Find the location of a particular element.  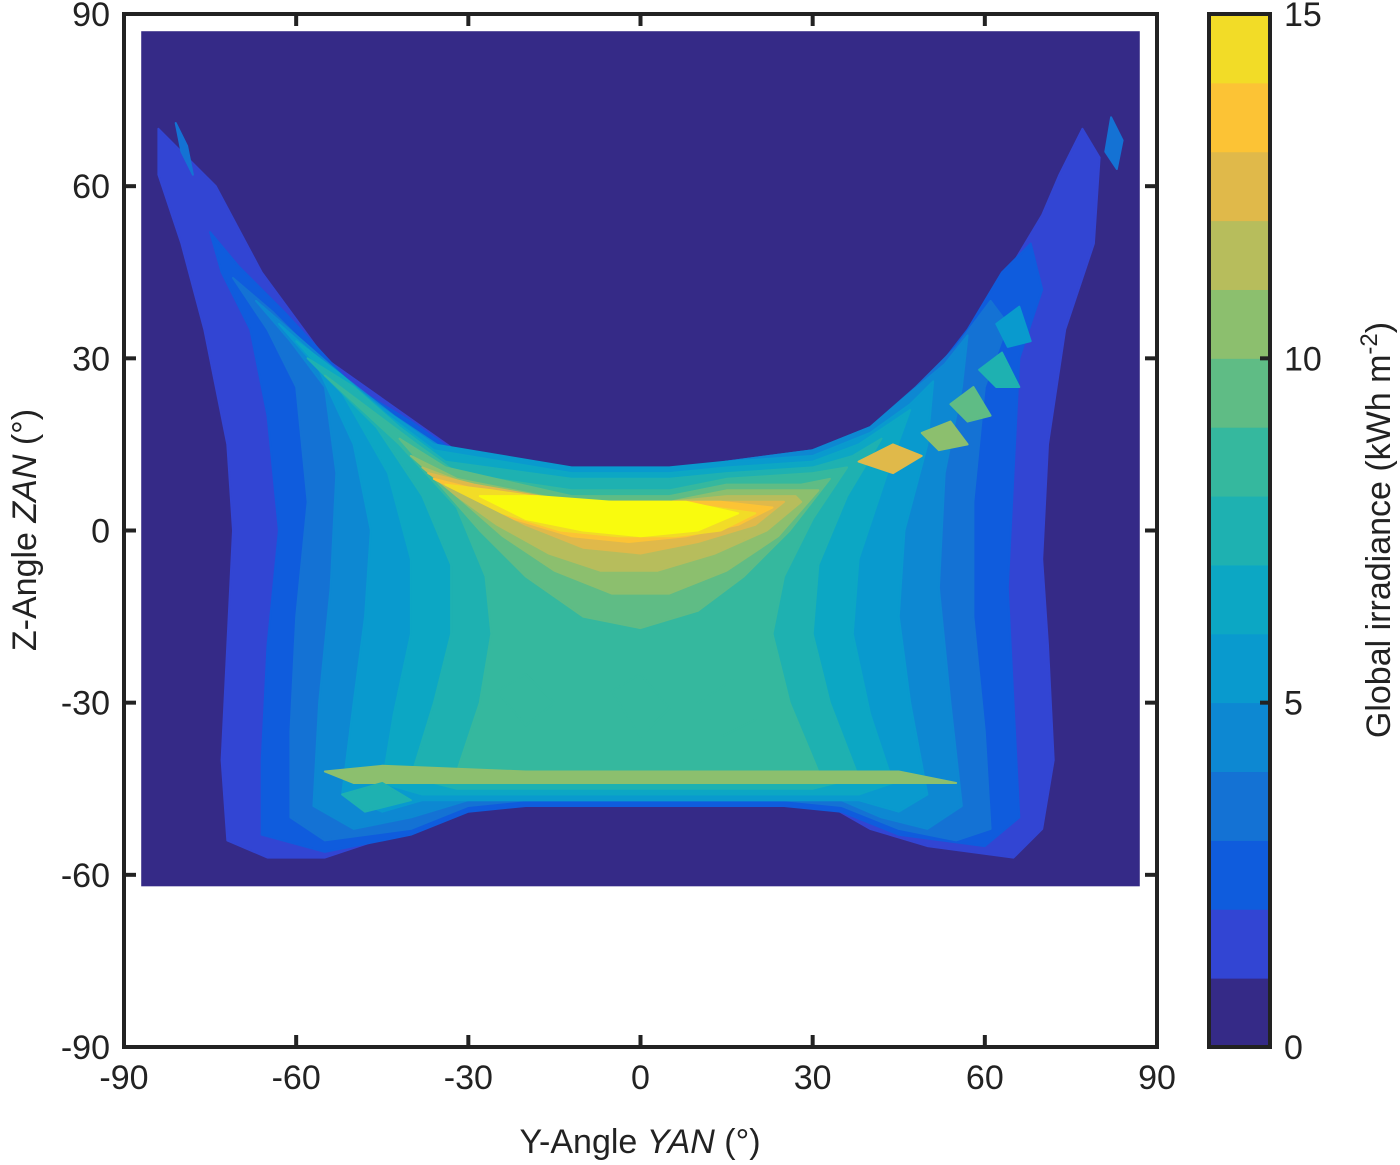

colorbar-tick-label: 15 is located at coordinates (1303, 17).